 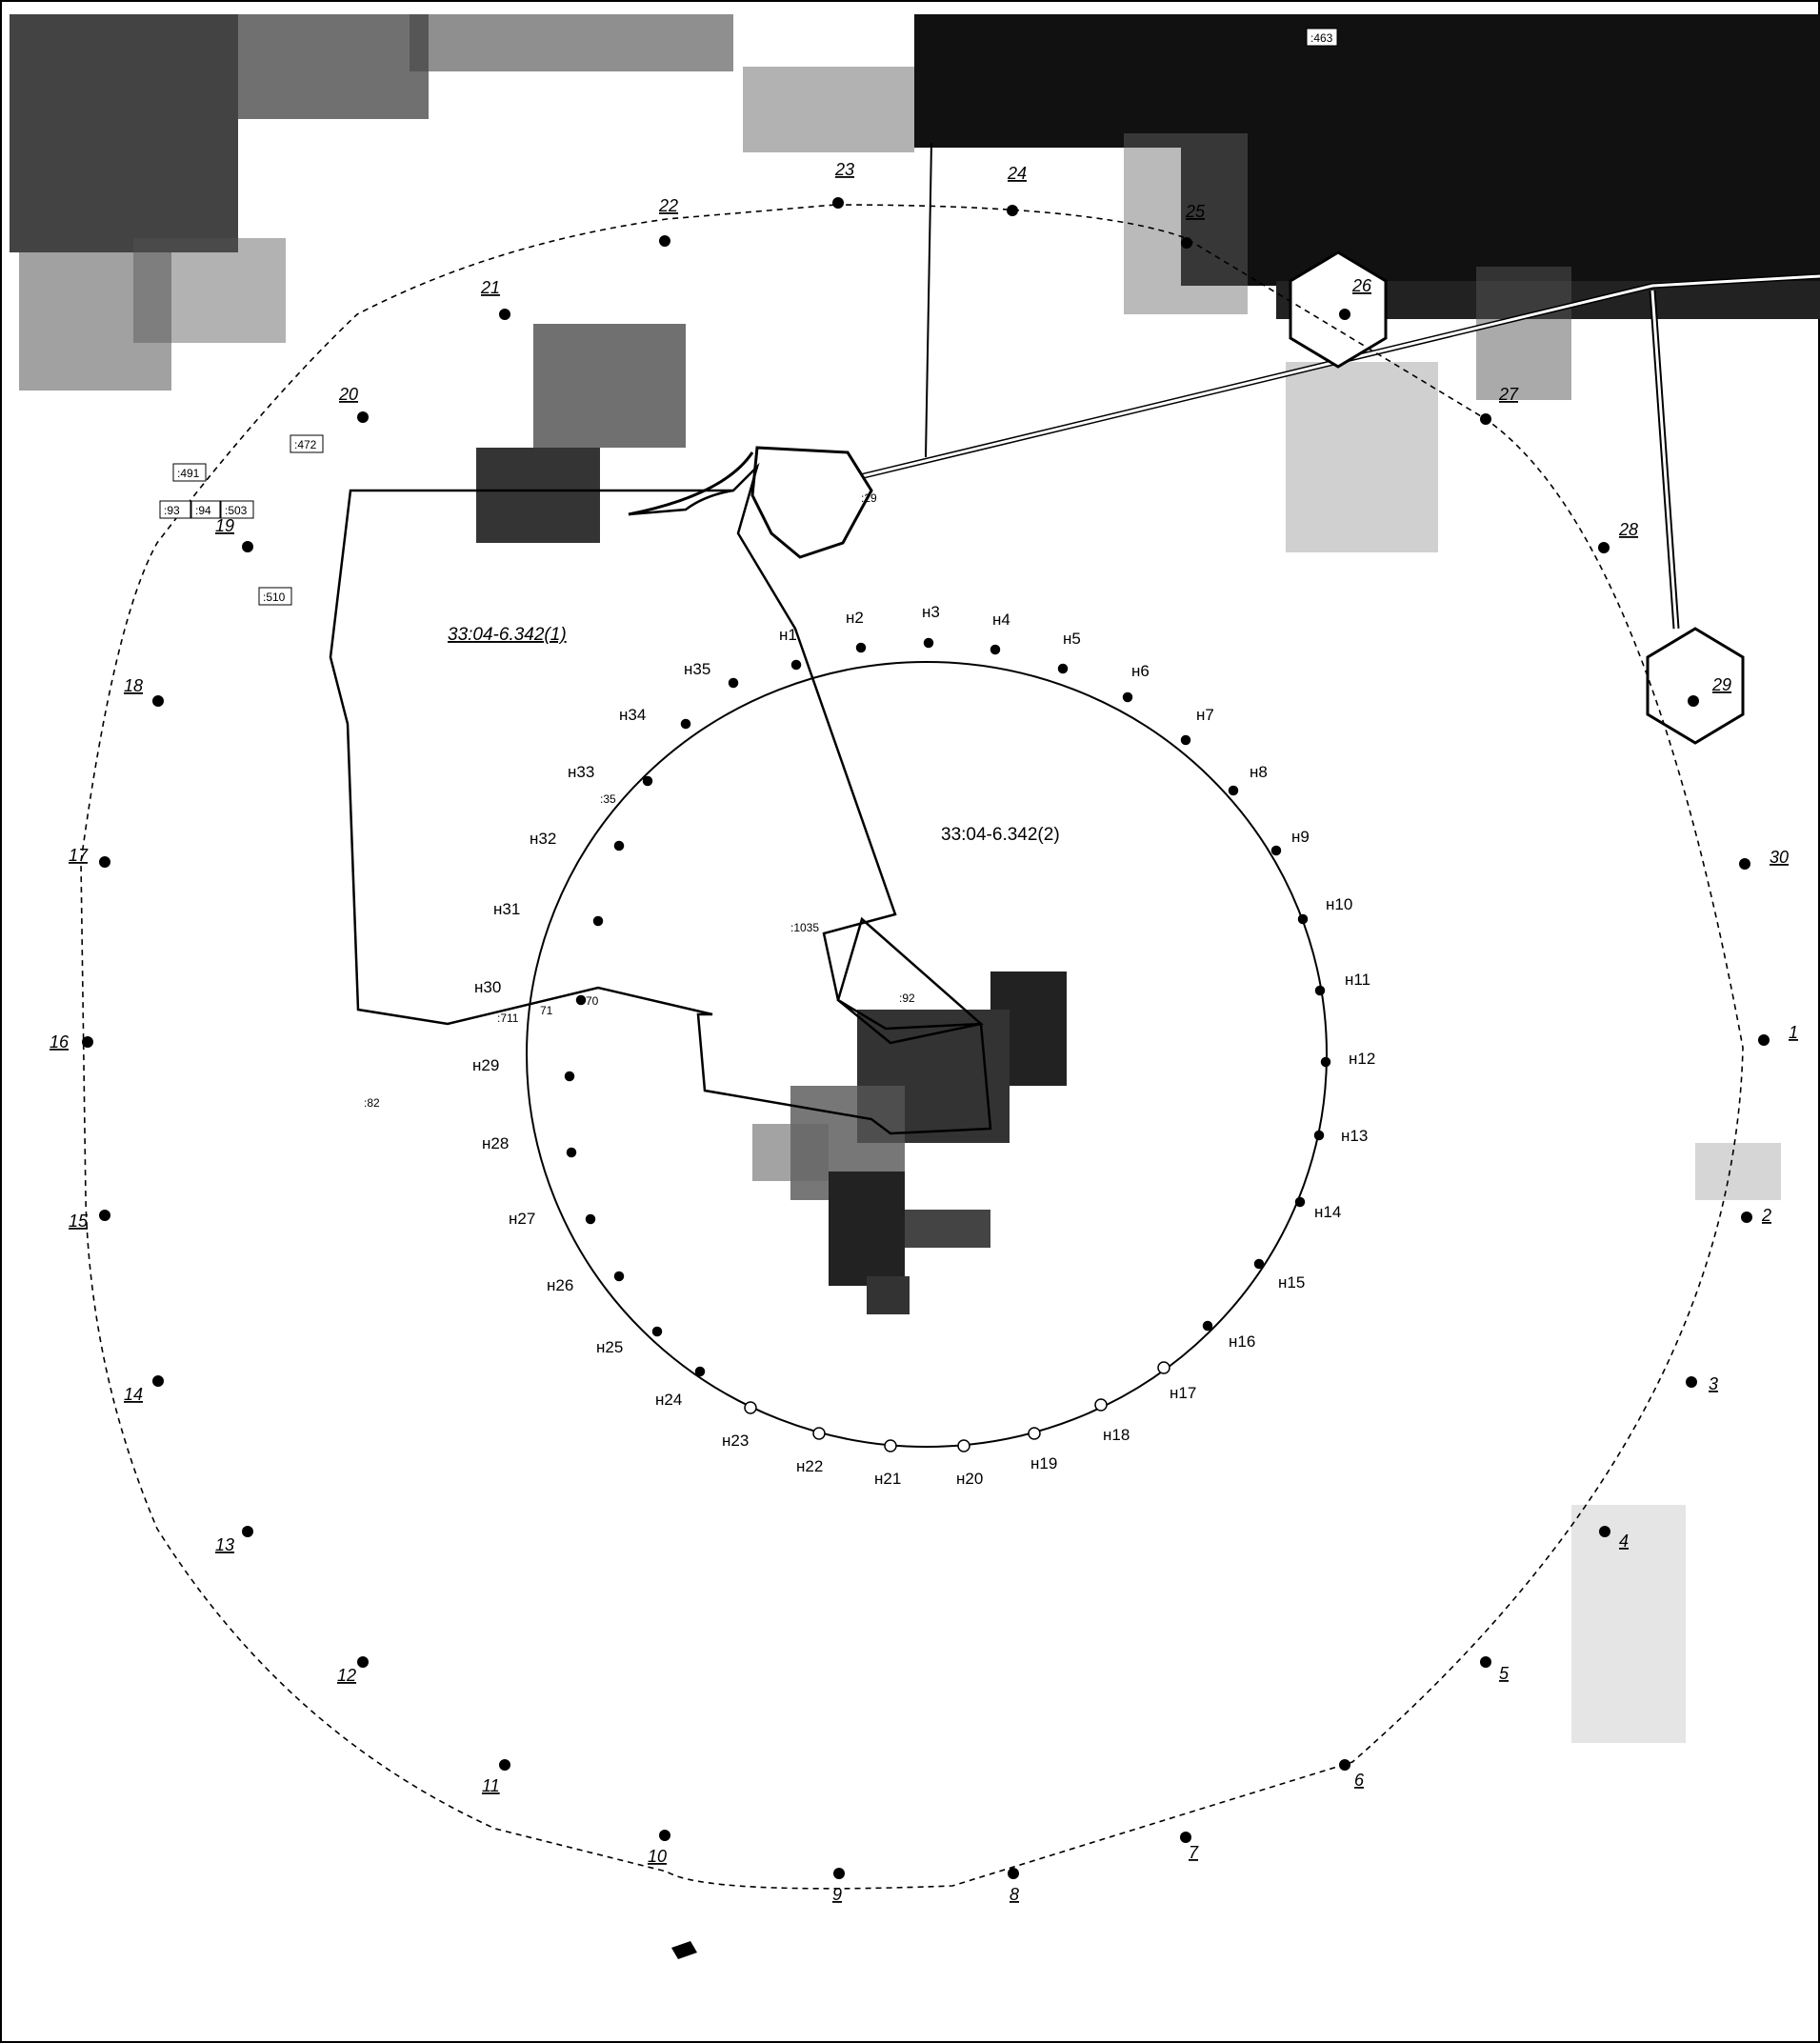 I want to click on outer-point-4-marker, so click(x=1604, y=1531).